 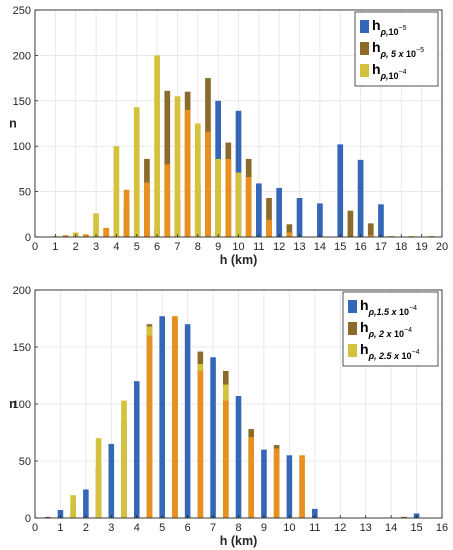 What do you see at coordinates (60, 528) in the screenshot?
I see `x-tick-label: 1` at bounding box center [60, 528].